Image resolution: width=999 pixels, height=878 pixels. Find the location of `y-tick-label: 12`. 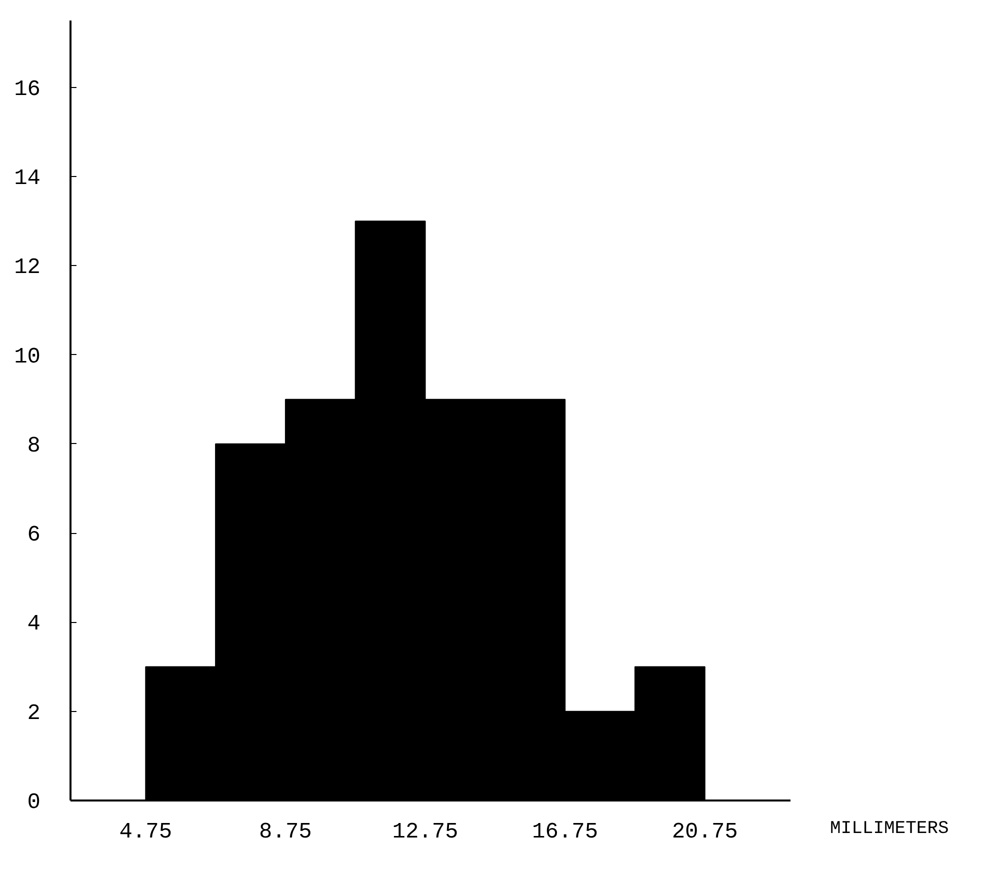

y-tick-label: 12 is located at coordinates (27, 267).